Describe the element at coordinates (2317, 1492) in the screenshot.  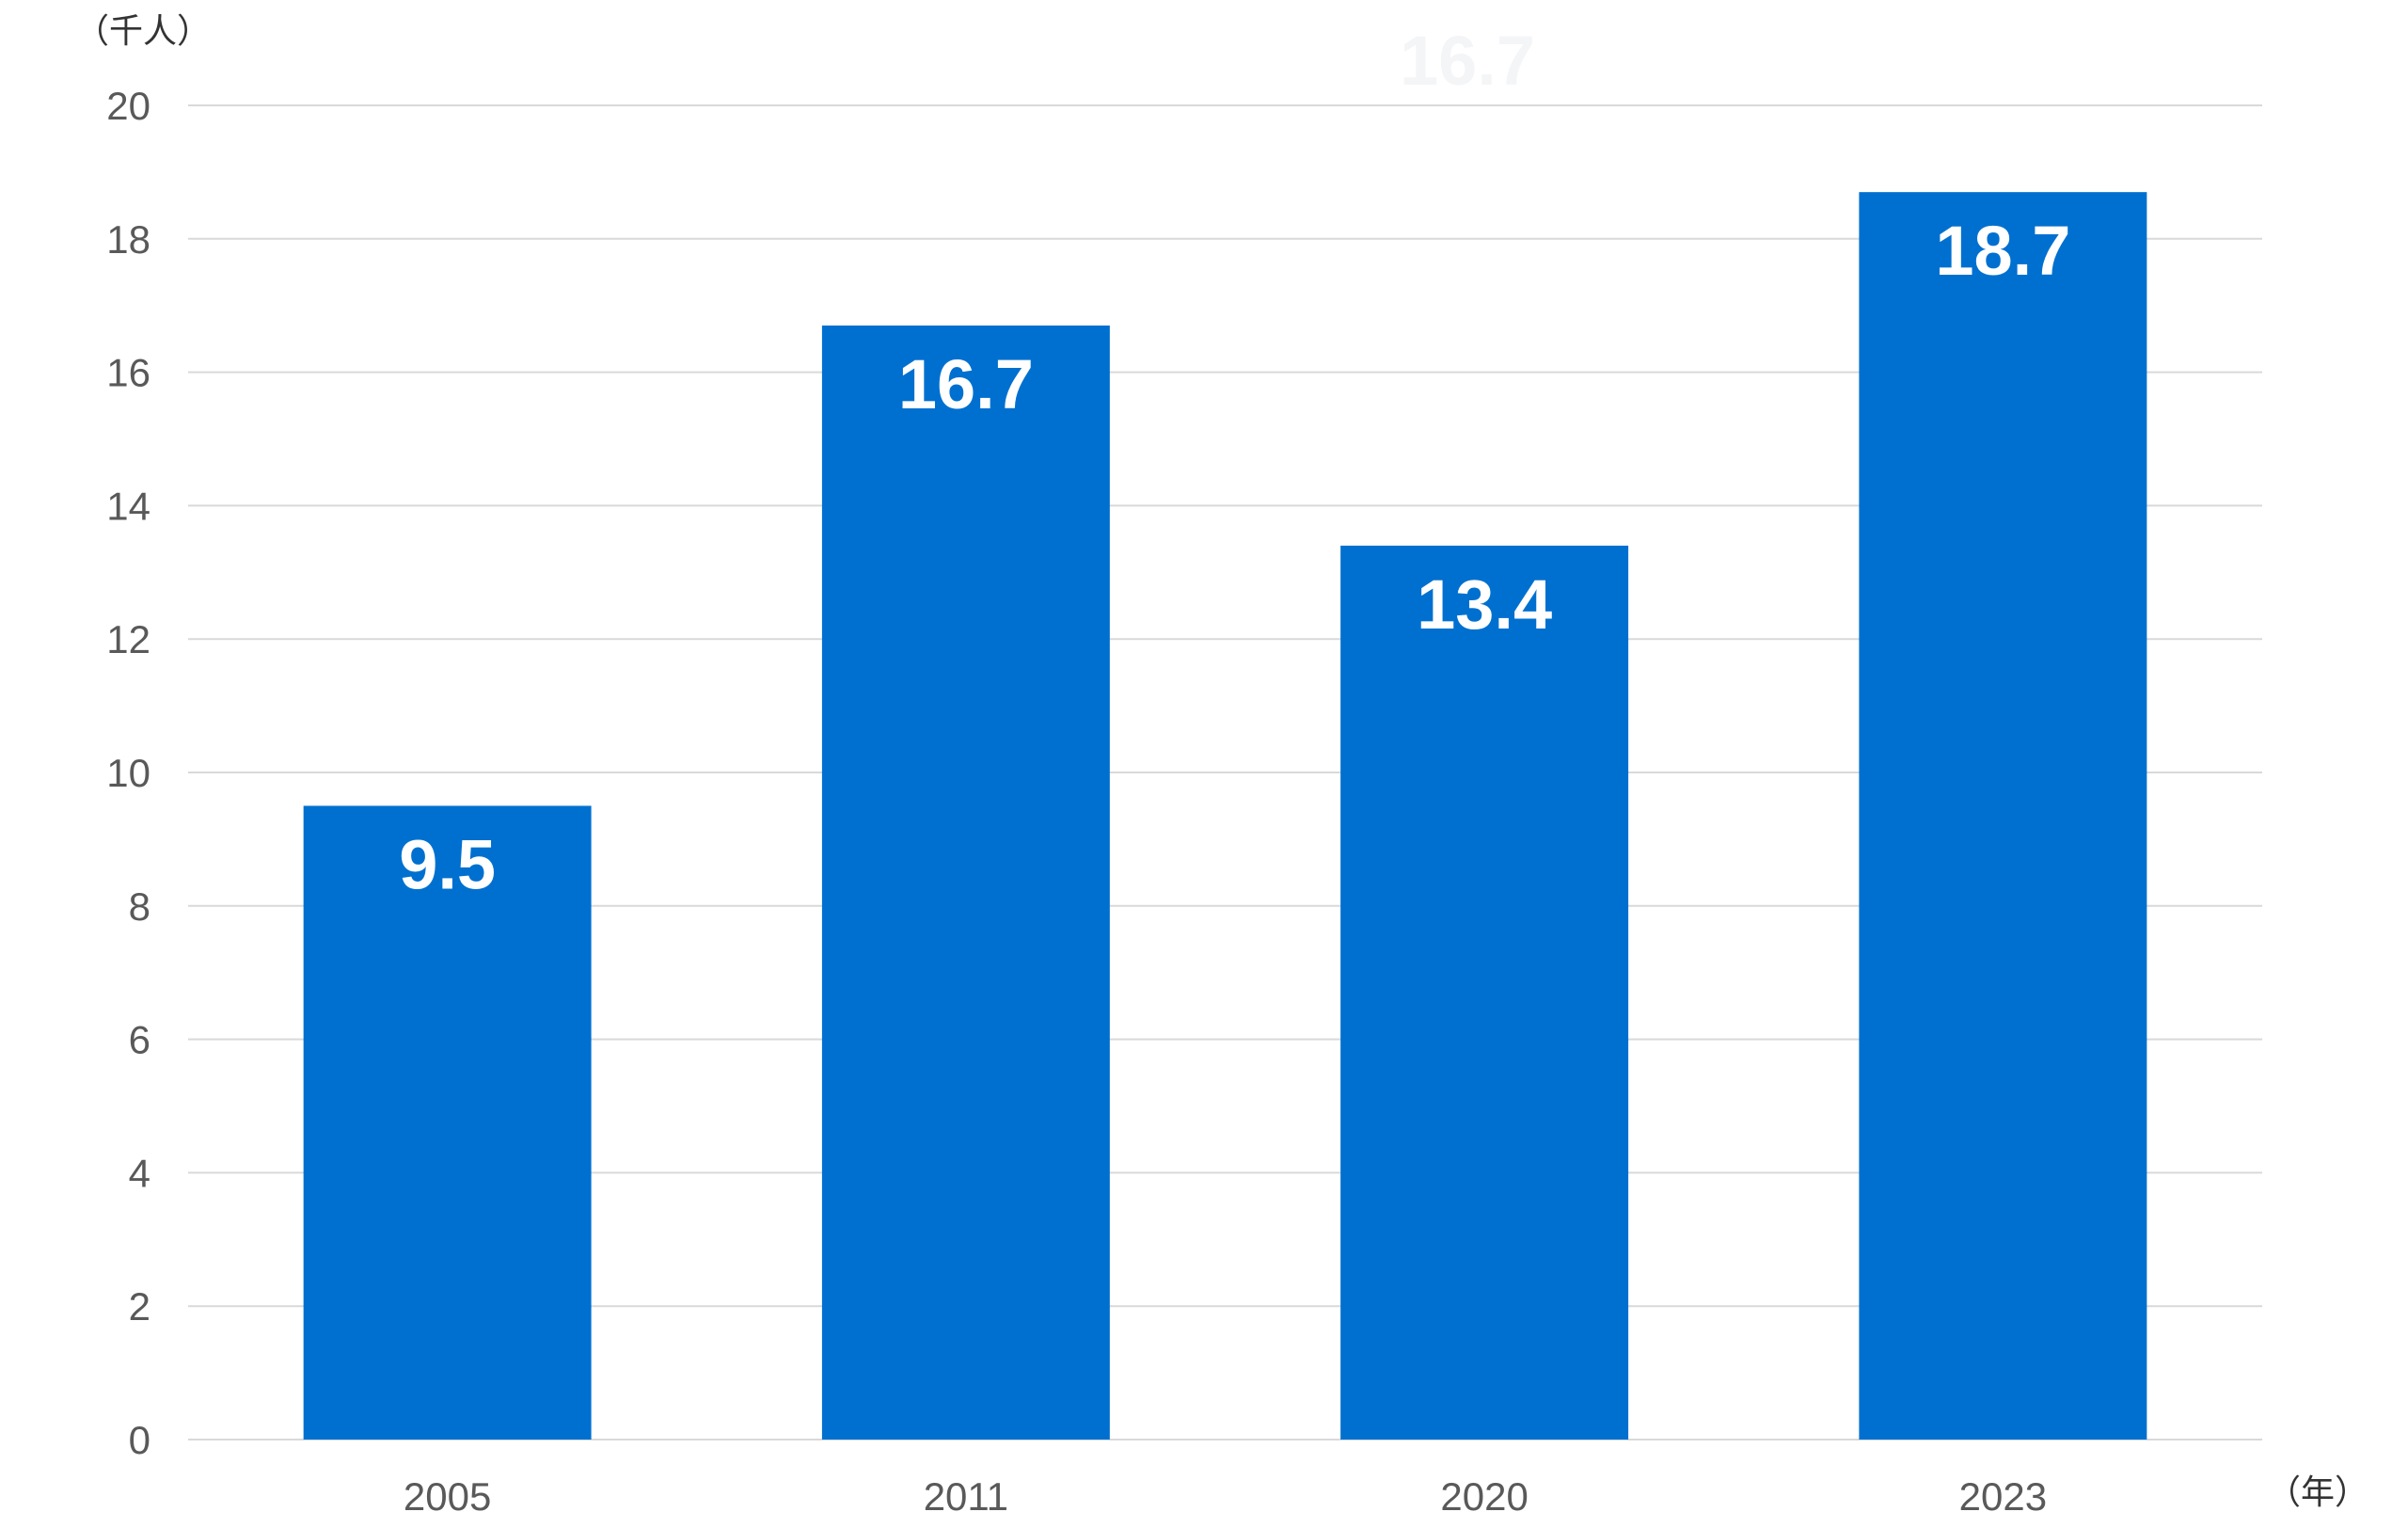
I see `x-axis-unit-label: （年）` at that location.